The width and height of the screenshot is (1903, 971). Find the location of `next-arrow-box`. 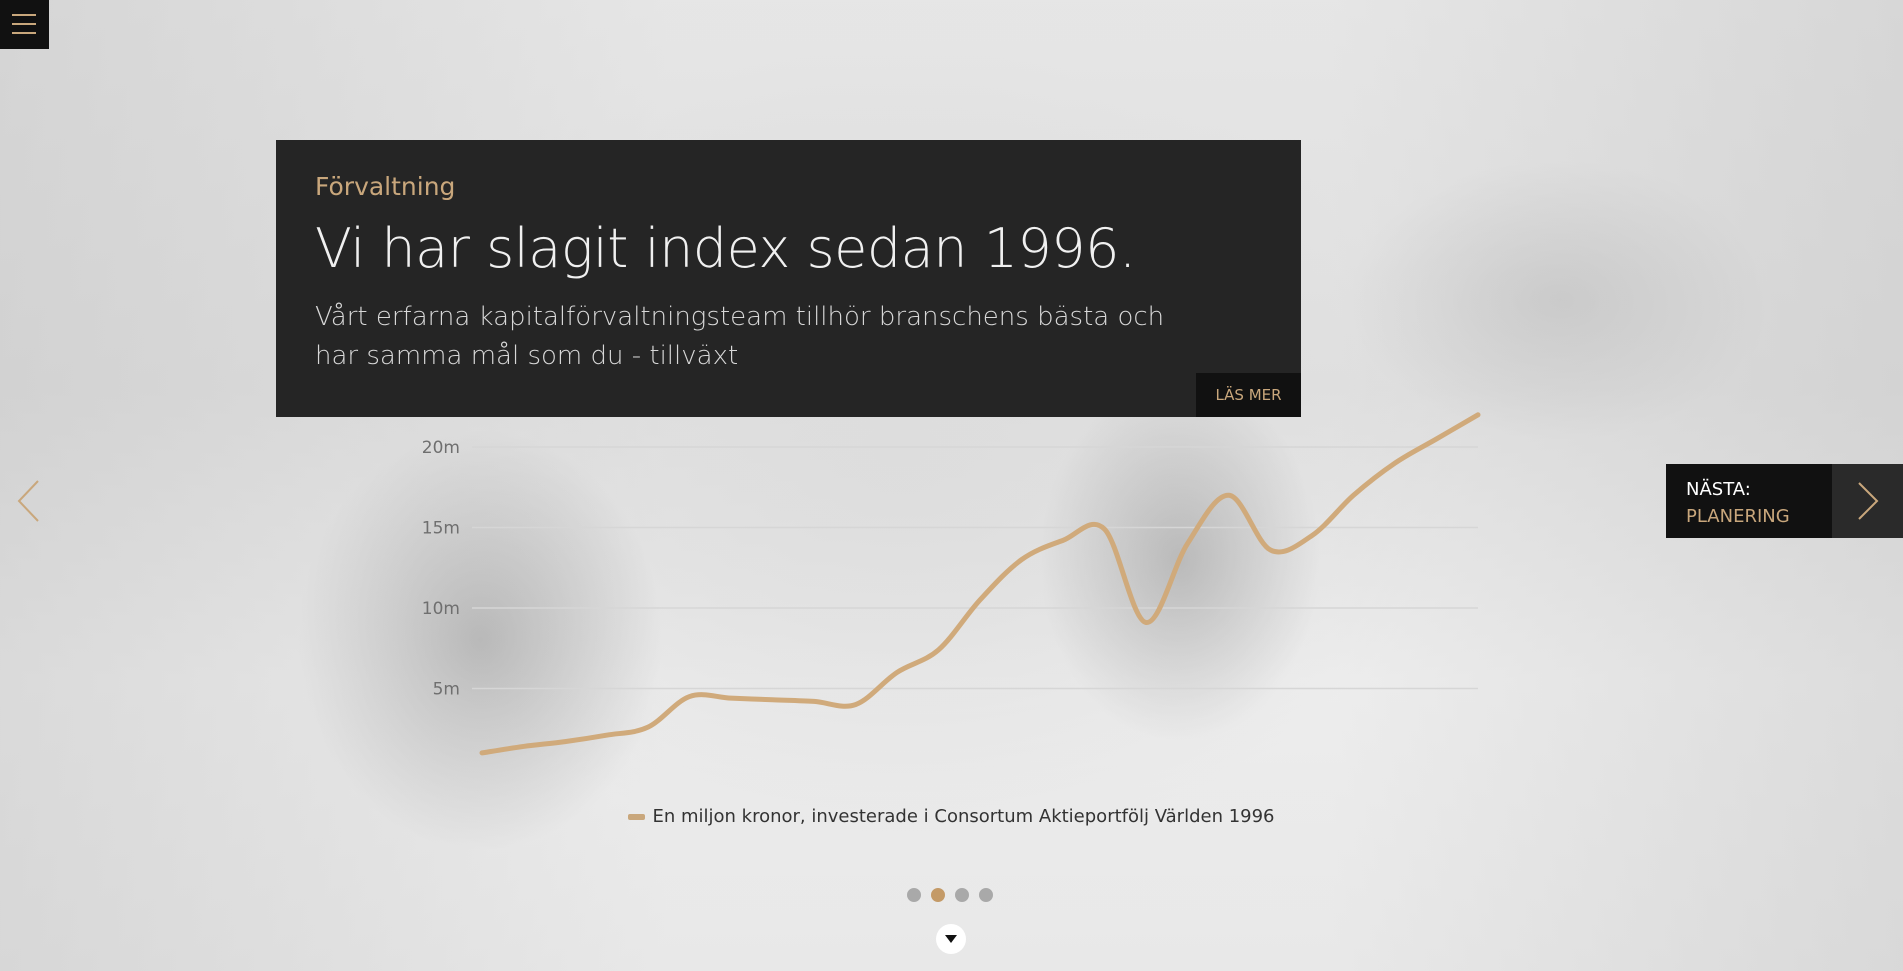

next-arrow-box is located at coordinates (1867, 501).